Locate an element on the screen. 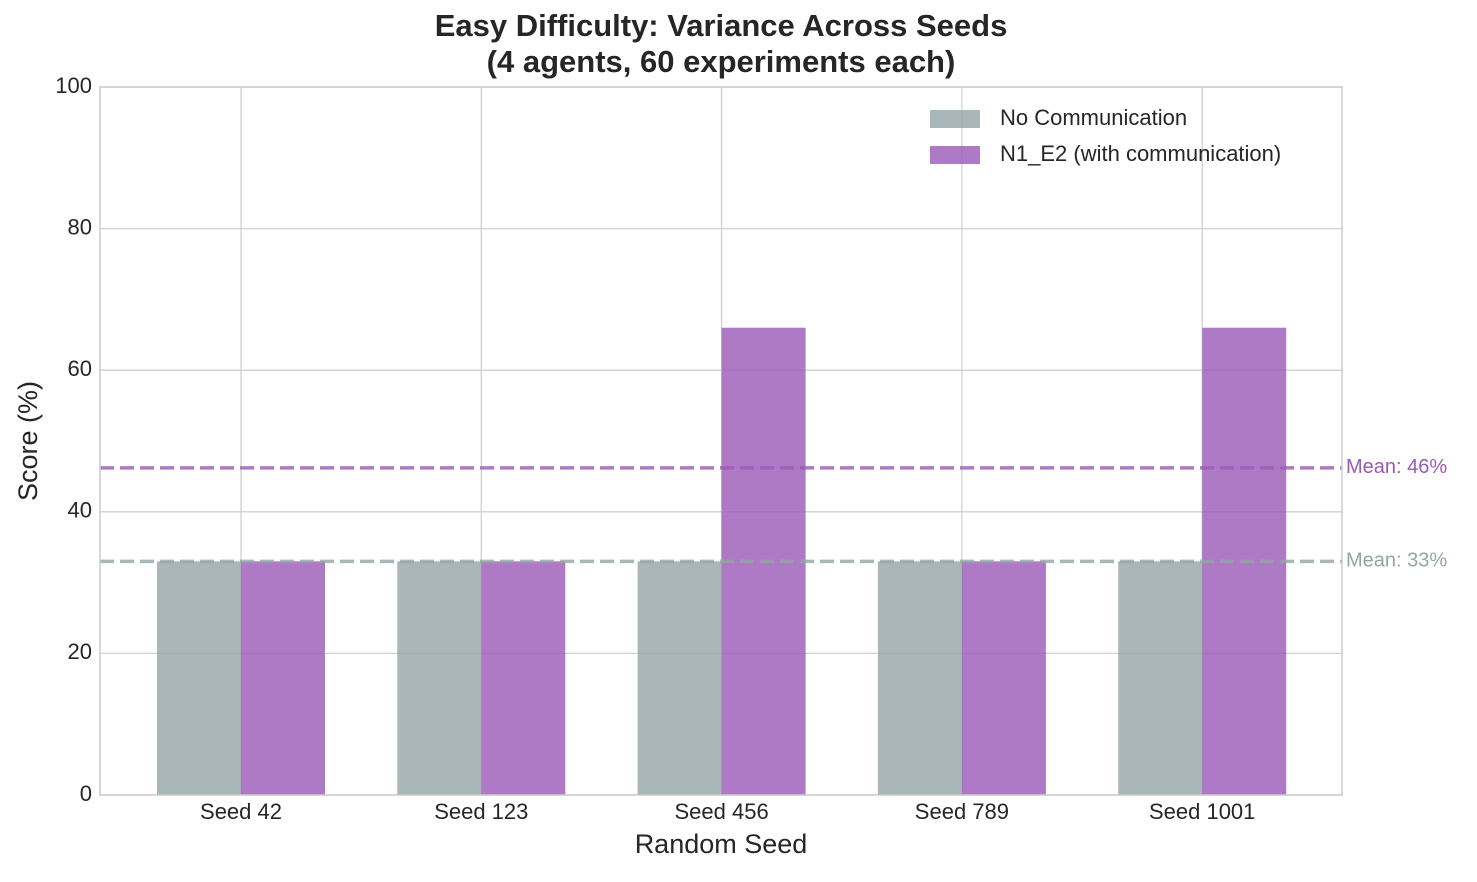 Image resolution: width=1477 pixels, height=882 pixels. y-tick-label: 100 is located at coordinates (73, 85).